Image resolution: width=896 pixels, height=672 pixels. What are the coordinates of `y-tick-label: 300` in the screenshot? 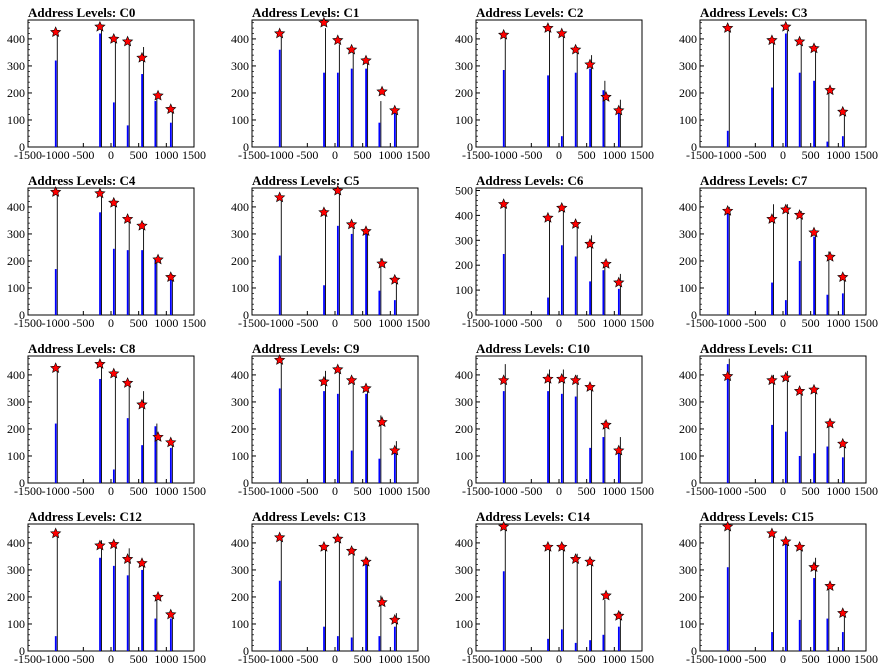 It's located at (240, 234).